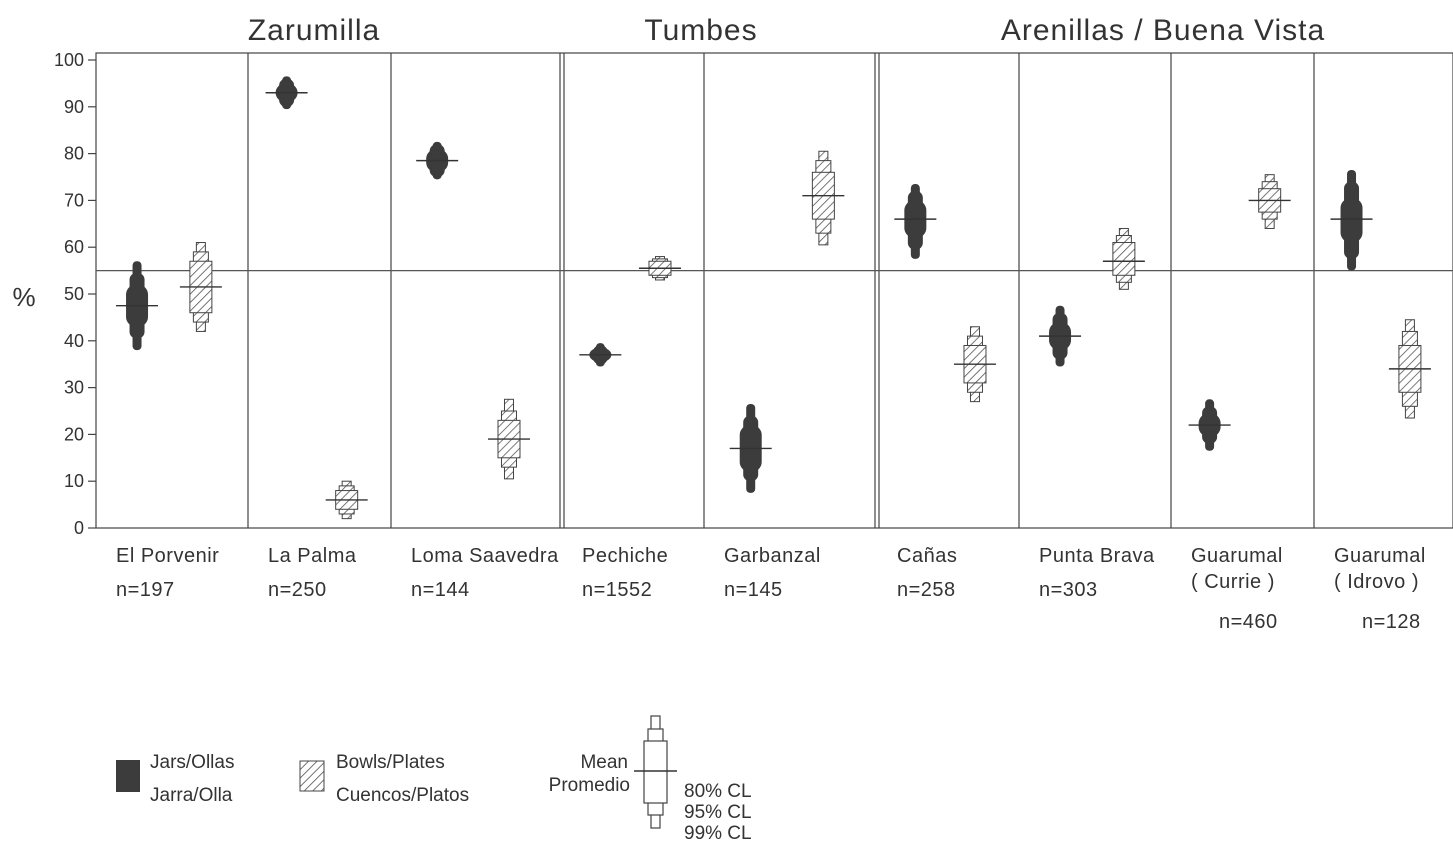 This screenshot has width=1453, height=844. What do you see at coordinates (74, 247) in the screenshot?
I see `y-tick-label: 60` at bounding box center [74, 247].